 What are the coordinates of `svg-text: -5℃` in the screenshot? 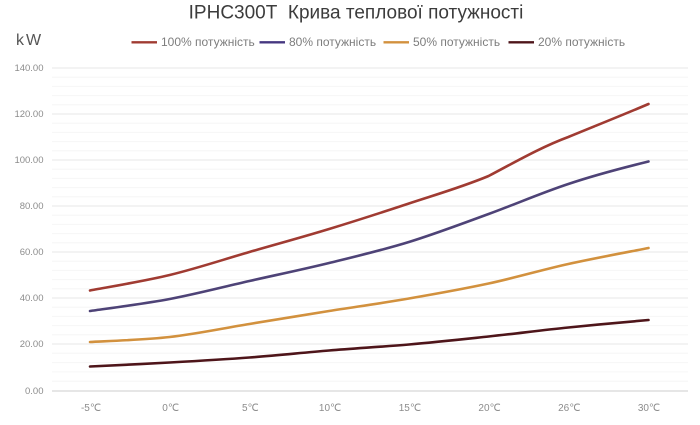 It's located at (91, 408).